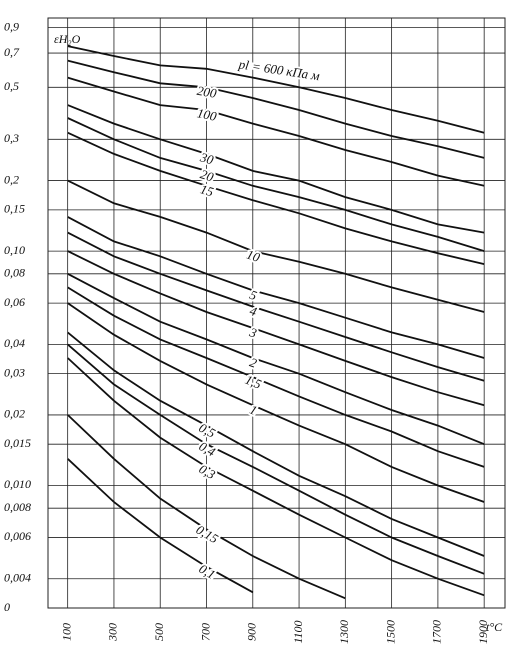 The height and width of the screenshot is (657, 524). Describe the element at coordinates (14, 302) in the screenshot. I see `y-tick-label: 0,06` at that location.